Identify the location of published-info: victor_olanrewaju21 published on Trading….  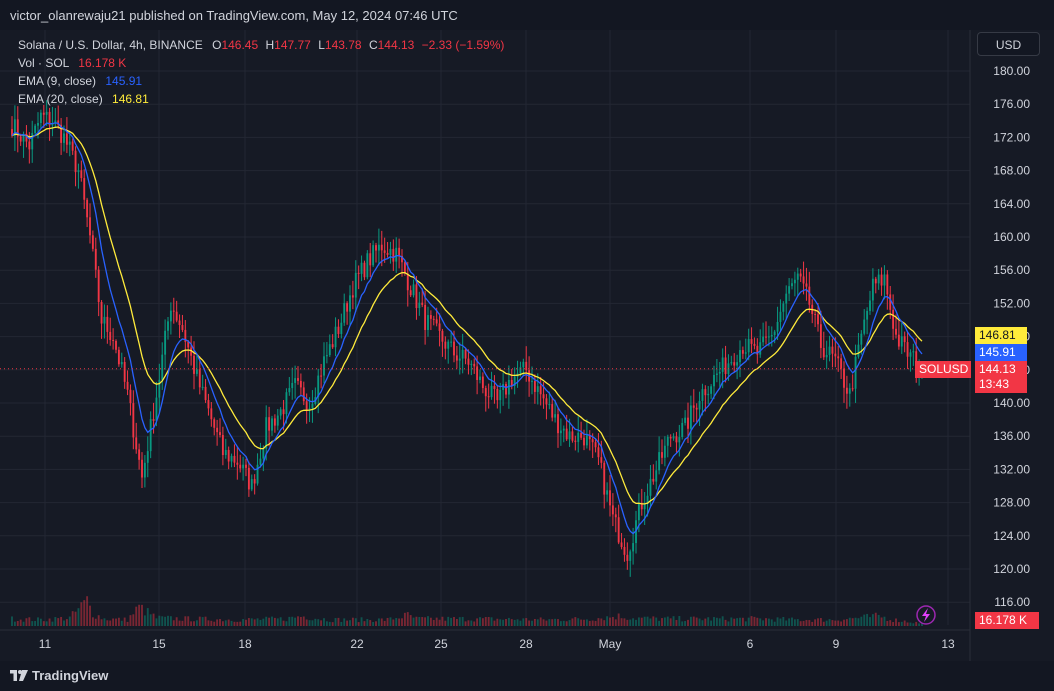
(234, 15).